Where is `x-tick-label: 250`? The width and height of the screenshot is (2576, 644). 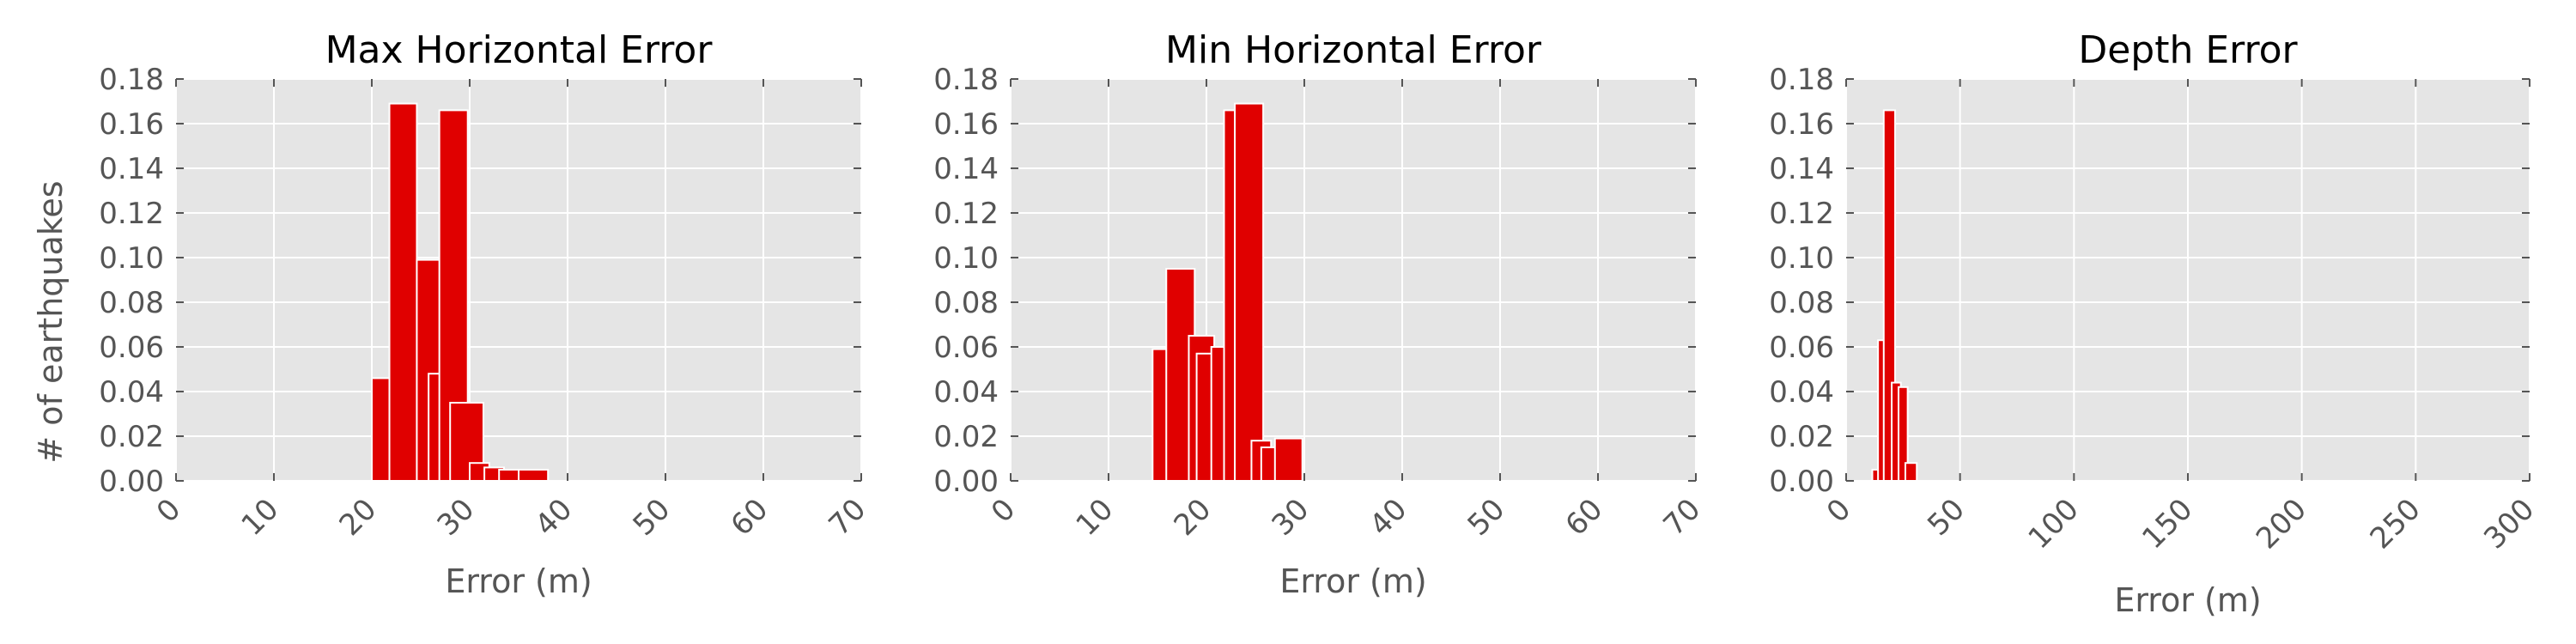
x-tick-label: 250 is located at coordinates (2396, 524).